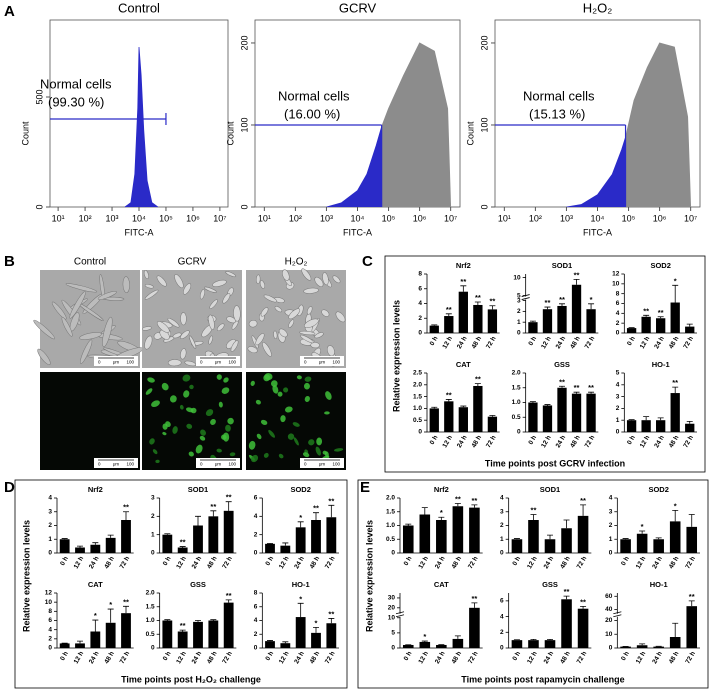  Describe the element at coordinates (591, 299) in the screenshot. I see `significance-label: *` at that location.